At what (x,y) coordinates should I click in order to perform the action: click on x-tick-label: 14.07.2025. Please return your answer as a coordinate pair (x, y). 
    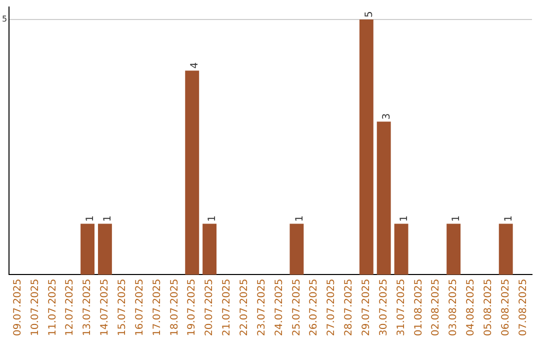
    Looking at the image, I should click on (105, 307).